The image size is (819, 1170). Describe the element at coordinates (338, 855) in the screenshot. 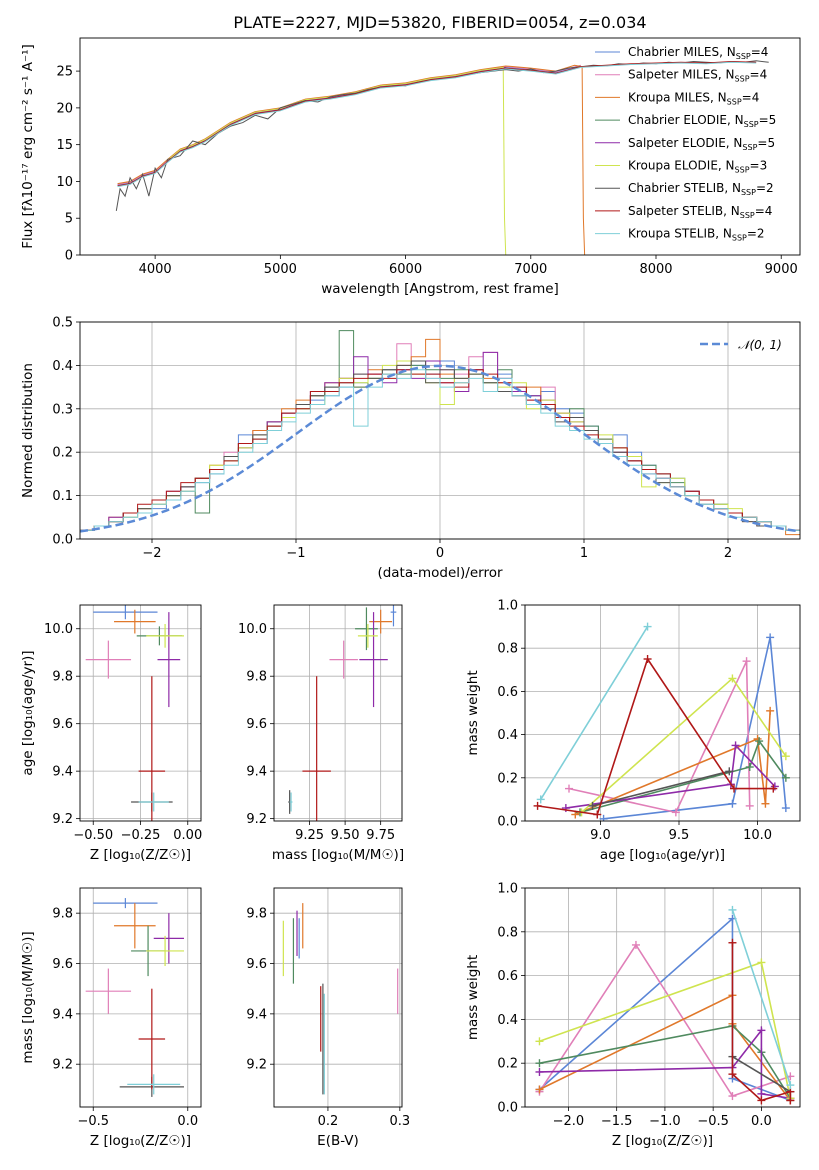

I see `x-axis-label: mass [log₁₀(M/M☉)]` at that location.